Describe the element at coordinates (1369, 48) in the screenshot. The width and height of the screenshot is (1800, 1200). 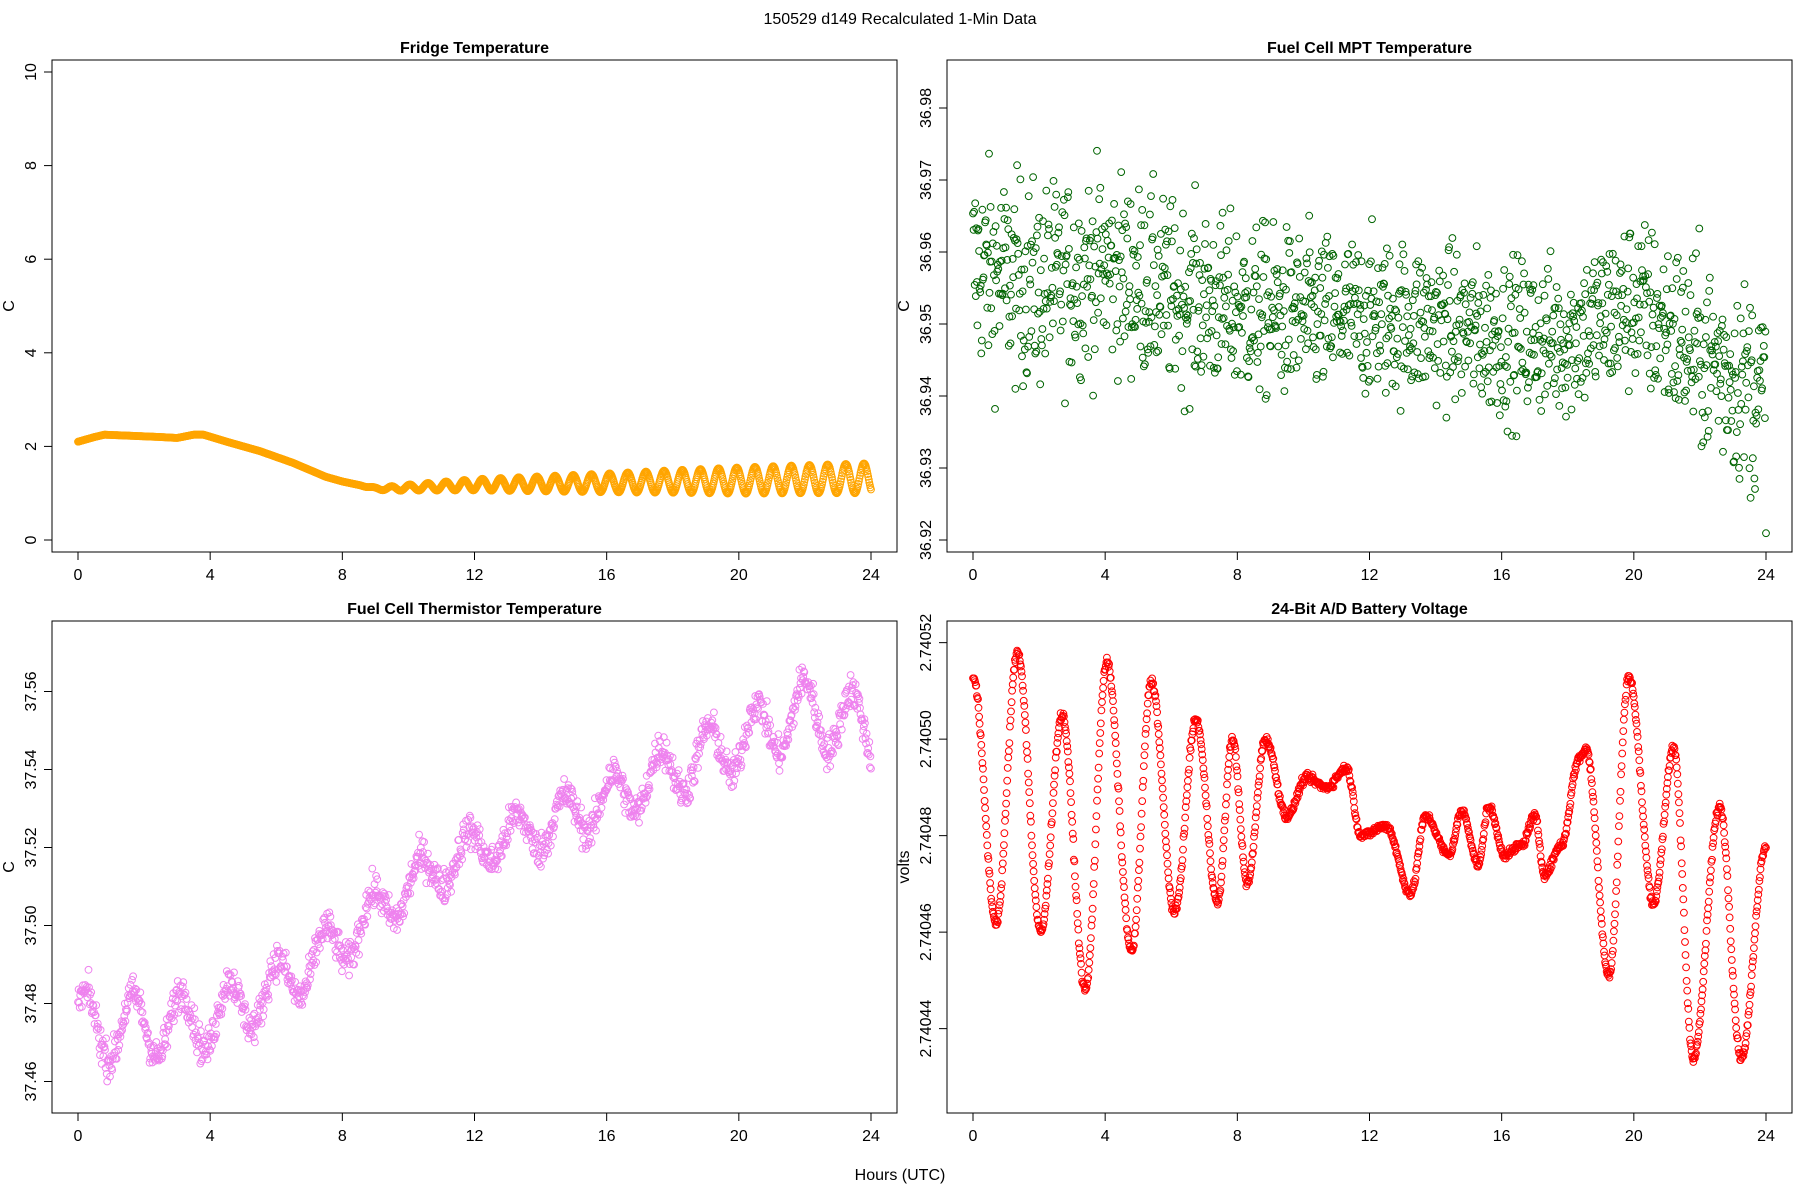
I see `mpt-title: Fuel Cell MPT Temperature` at that location.